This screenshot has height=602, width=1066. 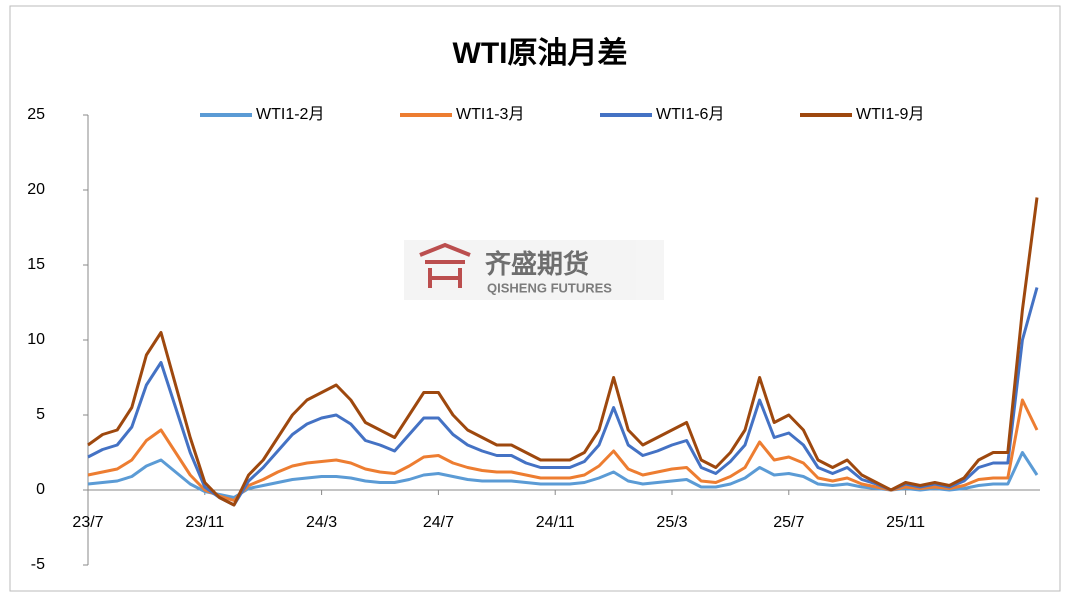 I want to click on y-tick-label: 15, so click(x=36, y=264).